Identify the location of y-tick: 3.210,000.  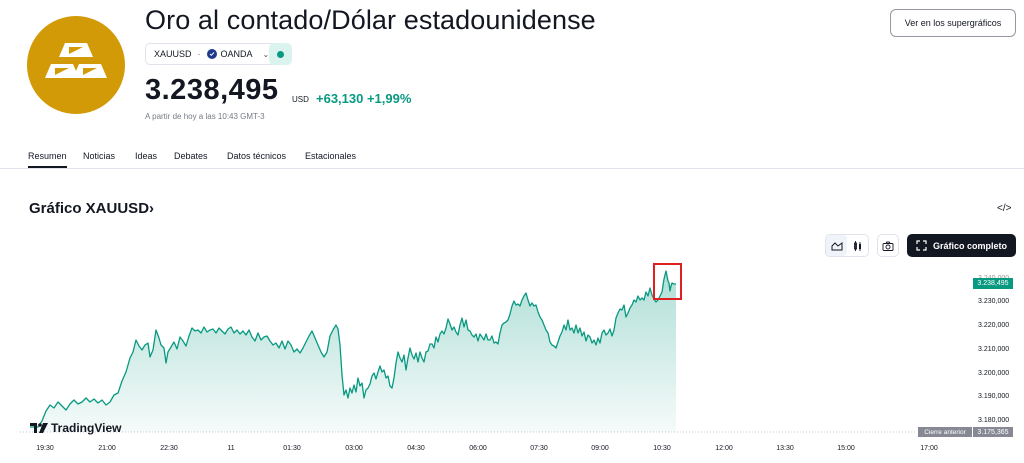
(994, 349).